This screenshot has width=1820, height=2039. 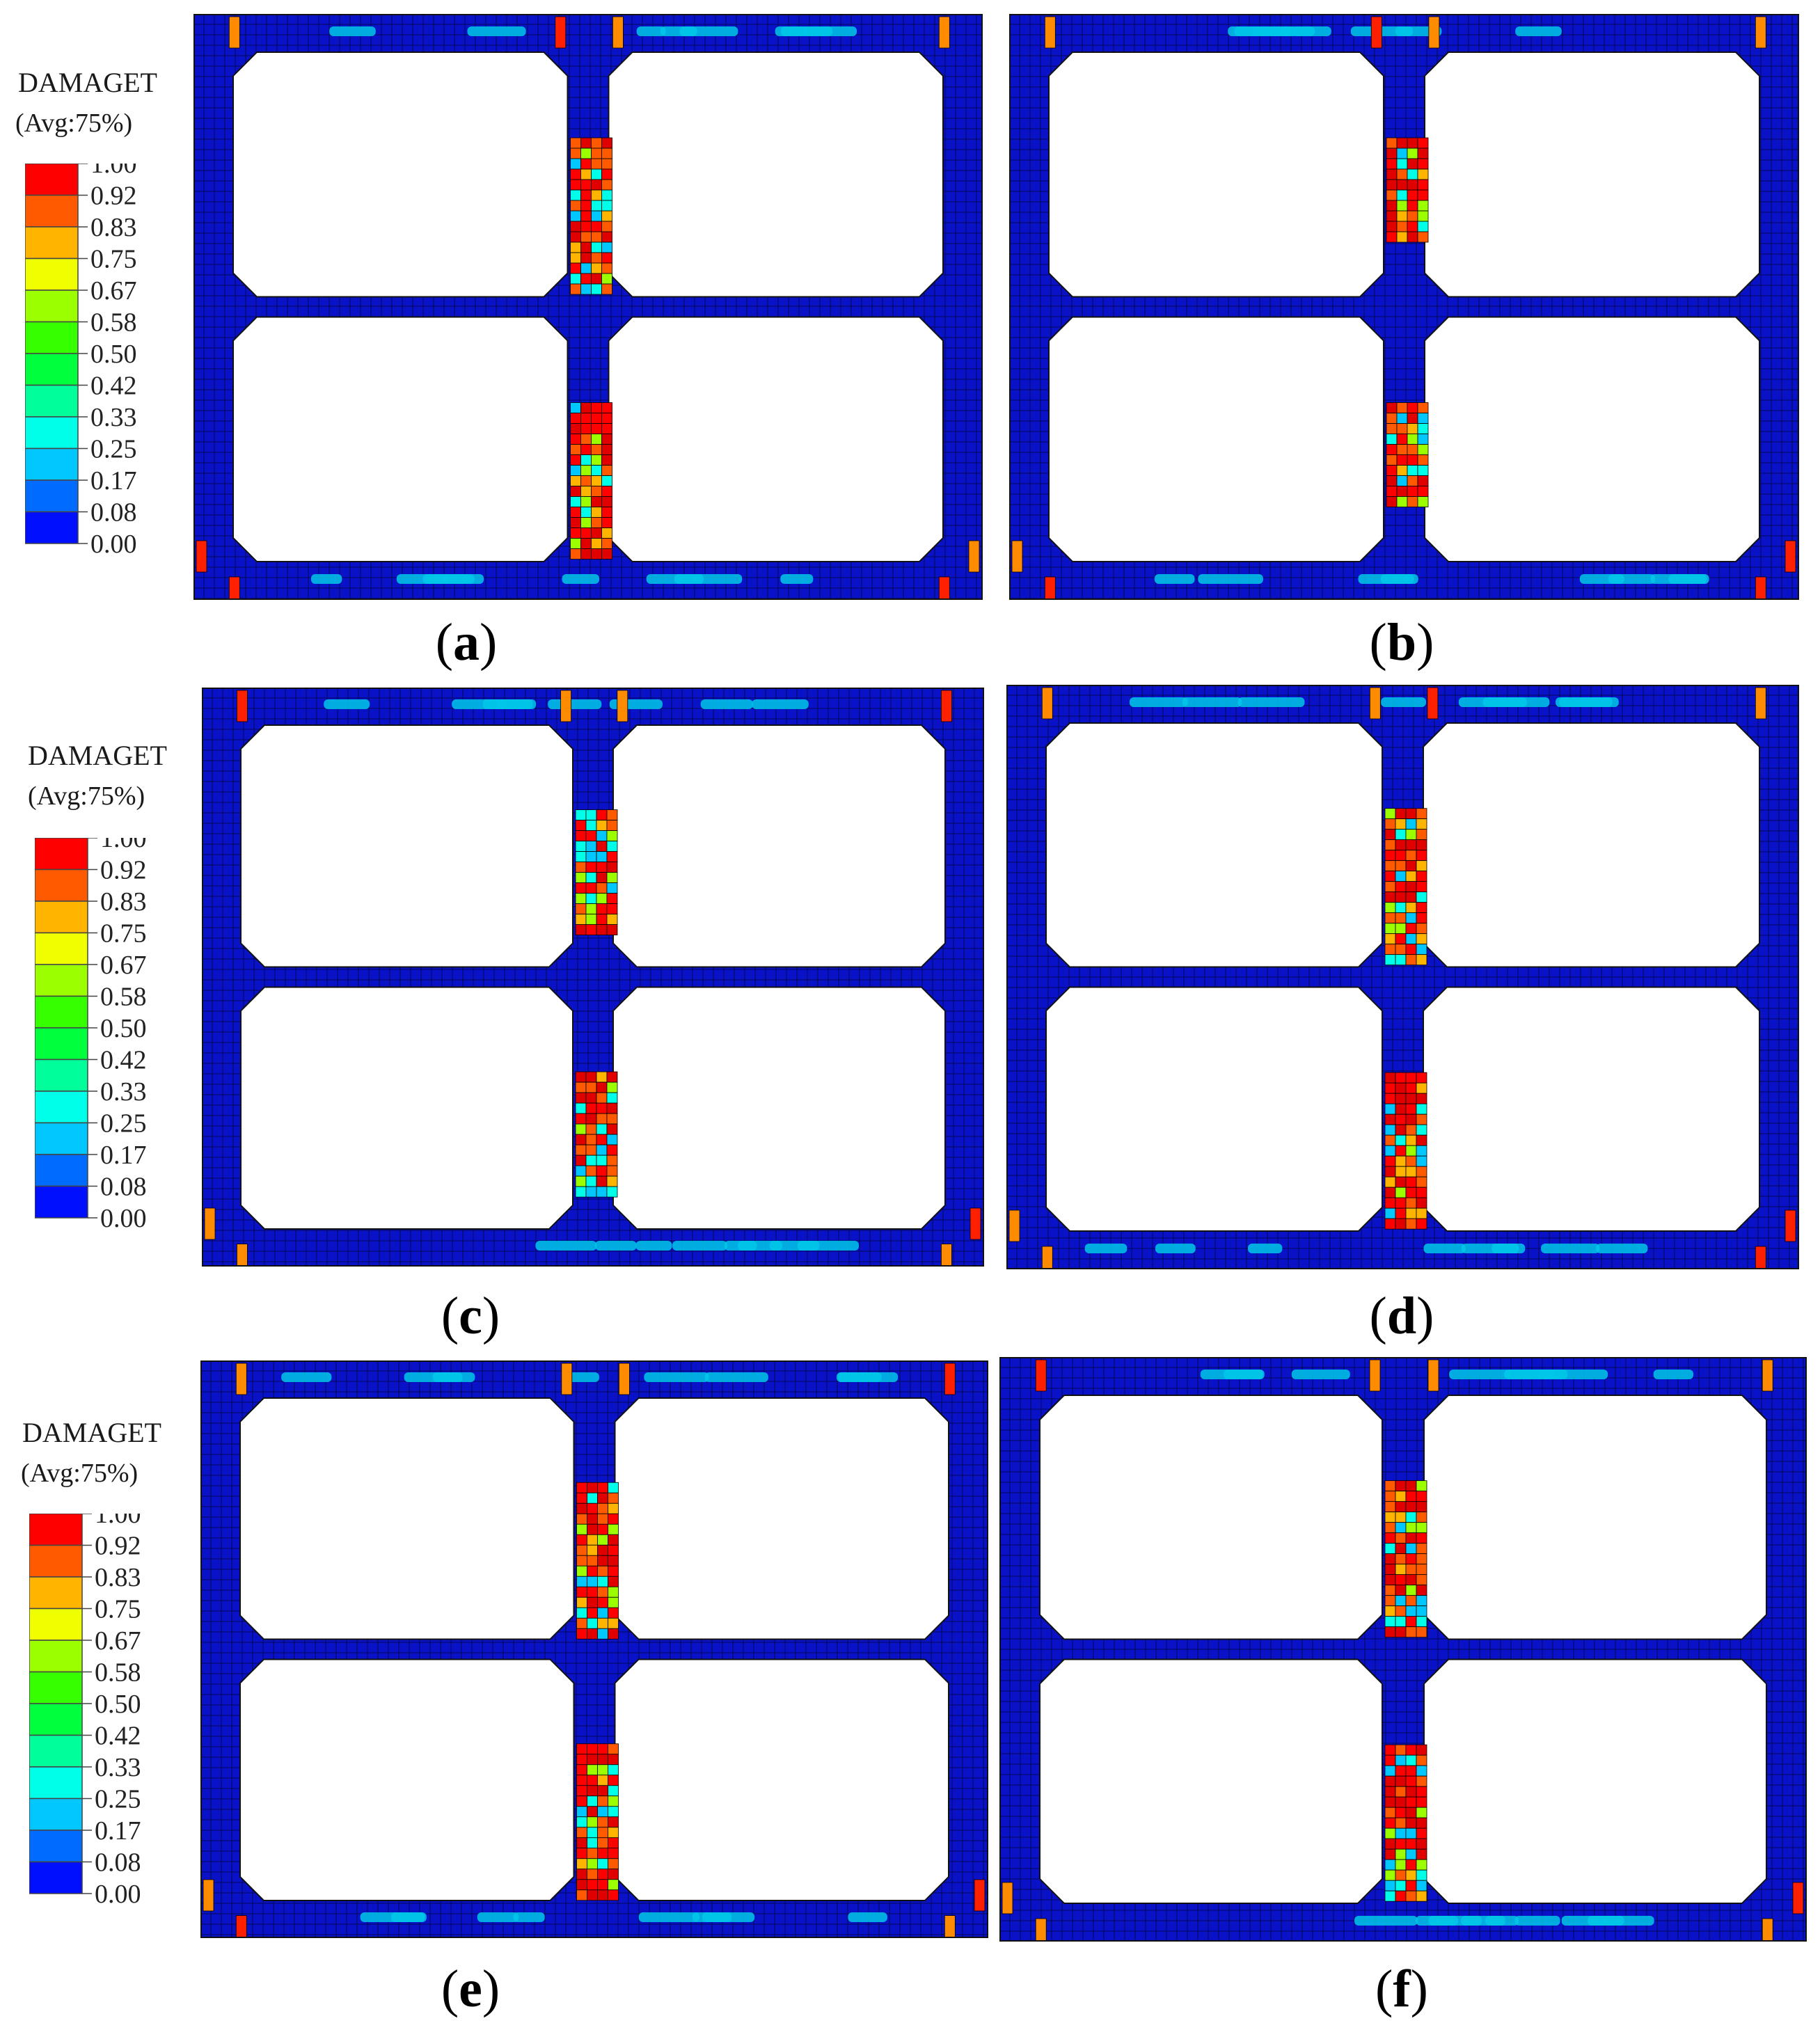 I want to click on legend-tick-label: 0.92, so click(x=118, y=1547).